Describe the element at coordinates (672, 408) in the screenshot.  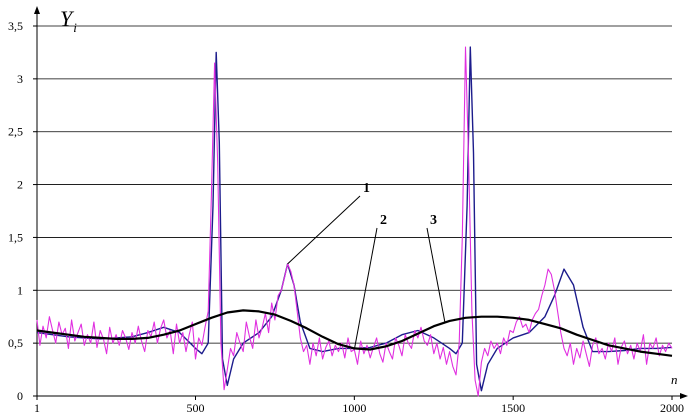
I see `x-tick-label-4: 2000` at that location.